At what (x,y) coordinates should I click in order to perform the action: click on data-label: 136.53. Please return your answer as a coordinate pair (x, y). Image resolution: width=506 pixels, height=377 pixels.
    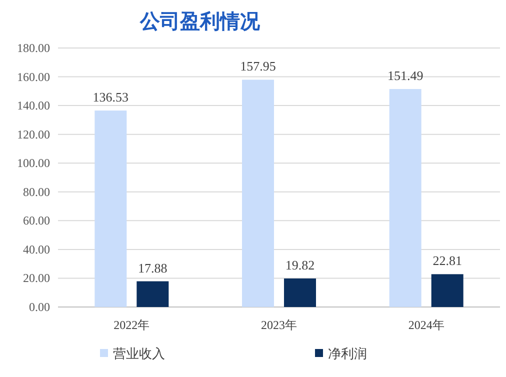
    Looking at the image, I should click on (110, 97).